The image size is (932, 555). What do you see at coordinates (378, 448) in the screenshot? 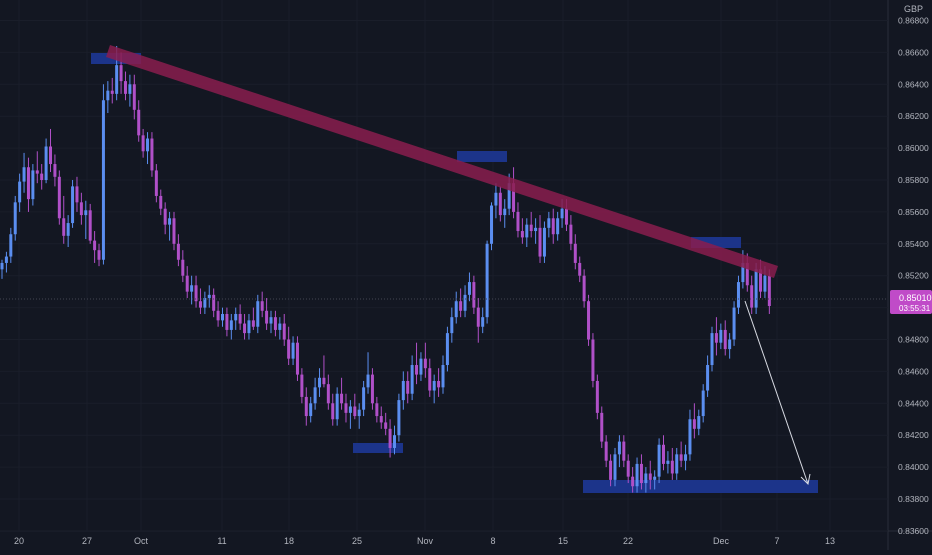
I see `zone-bottom-left` at bounding box center [378, 448].